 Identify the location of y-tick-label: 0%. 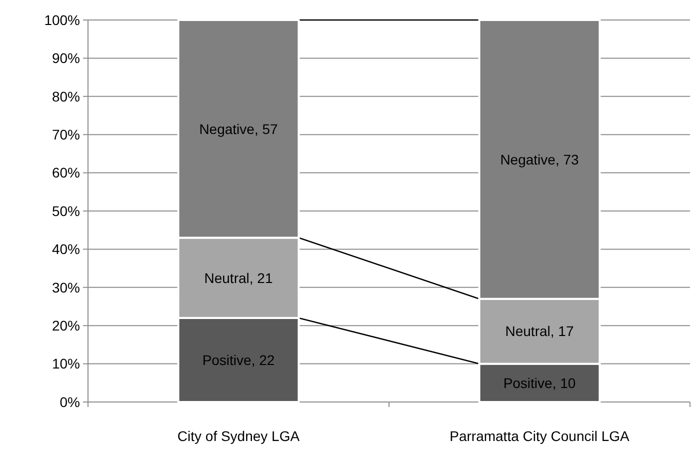
(70, 402).